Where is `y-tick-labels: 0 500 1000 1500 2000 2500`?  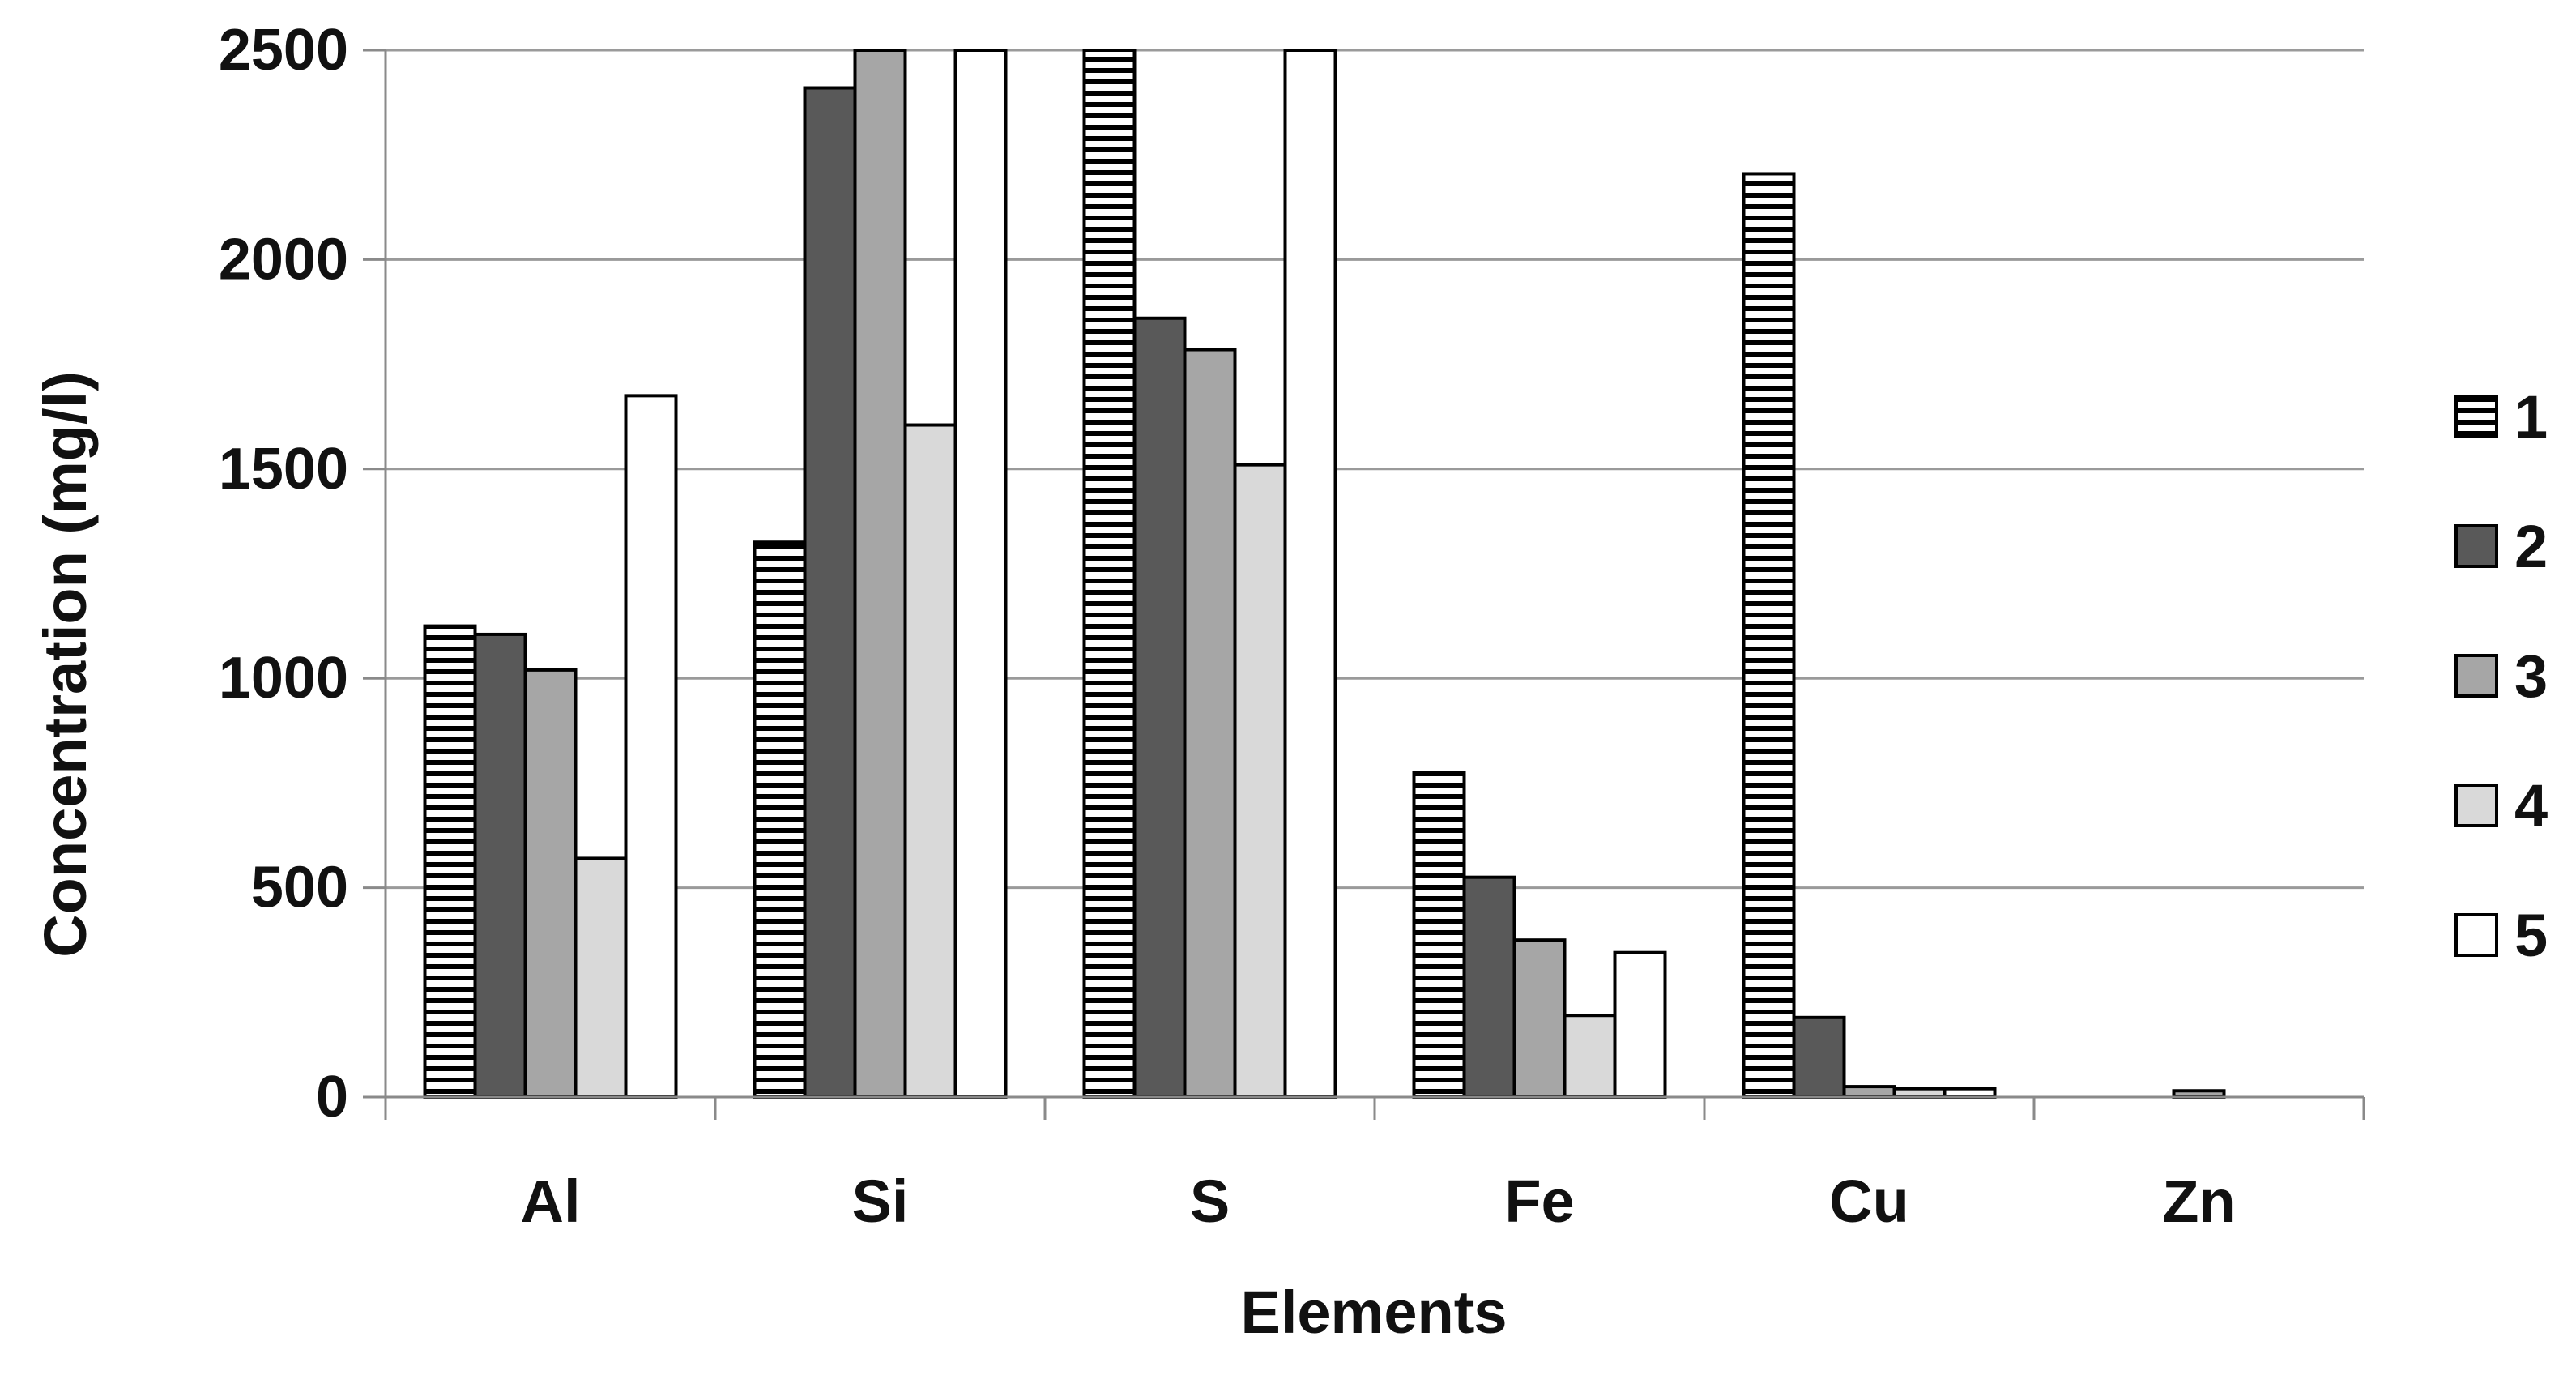
y-tick-labels: 0 500 1000 1500 2000 2500 is located at coordinates (283, 573).